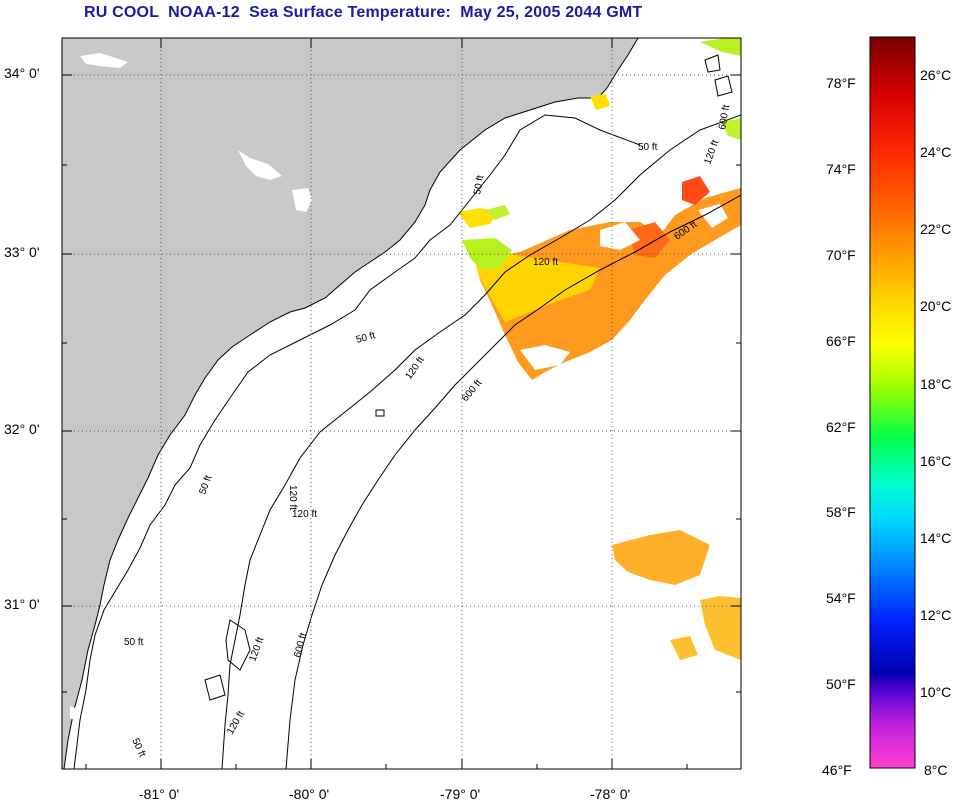  Describe the element at coordinates (309, 794) in the screenshot. I see `lon-label: -80° 0'` at that location.